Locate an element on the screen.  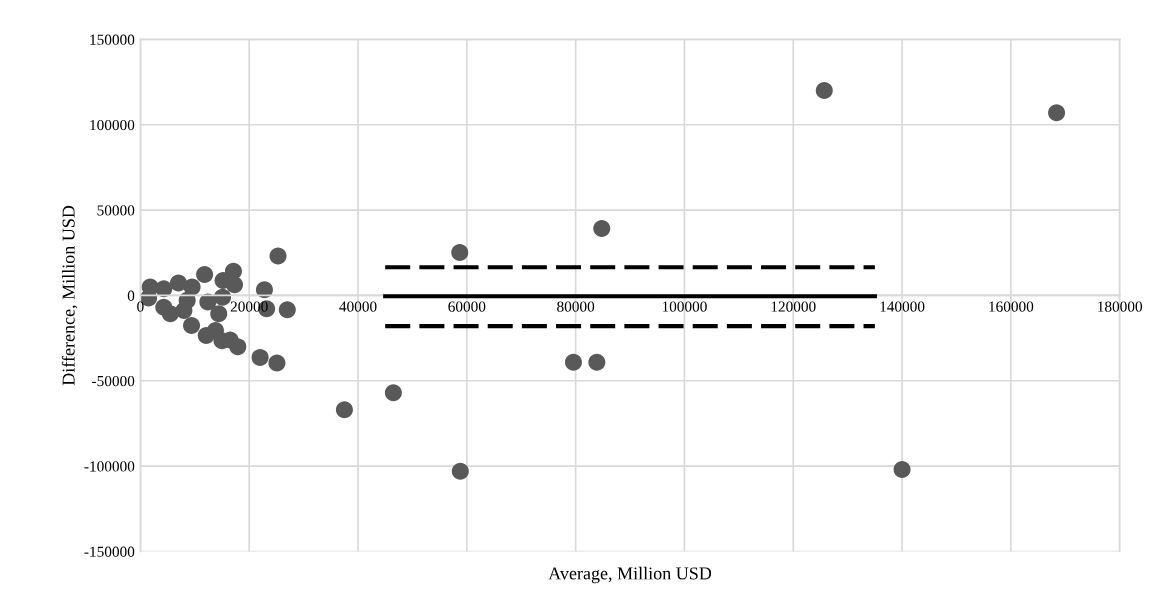
x-tick-label: 140000 is located at coordinates (902, 306).